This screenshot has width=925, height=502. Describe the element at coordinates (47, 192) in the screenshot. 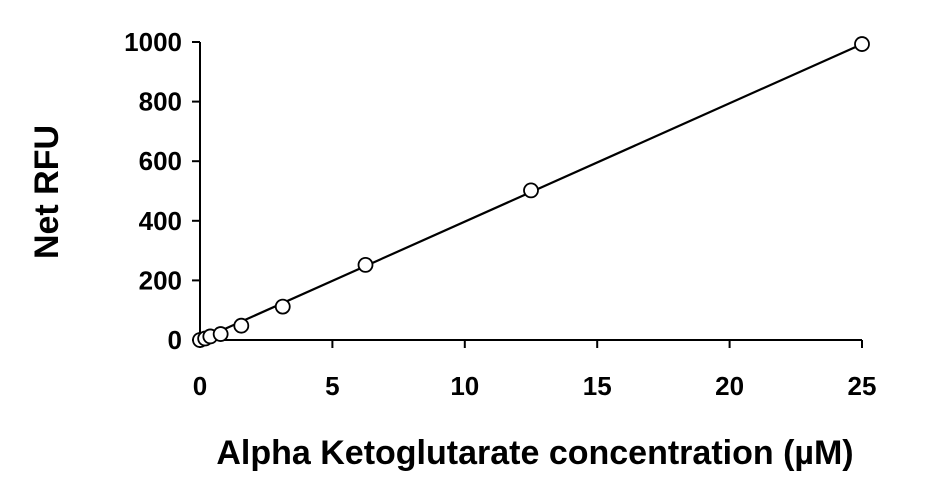

I see `y-axis-title: Net RFU` at that location.